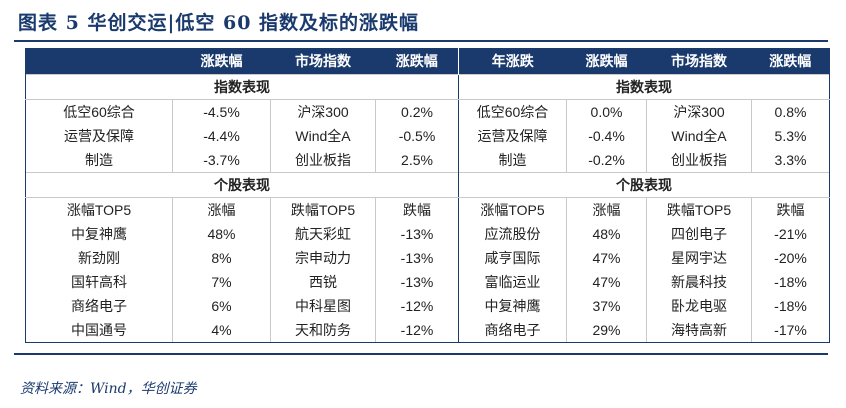  Describe the element at coordinates (606, 306) in the screenshot. I see `table-cell: 37%` at that location.